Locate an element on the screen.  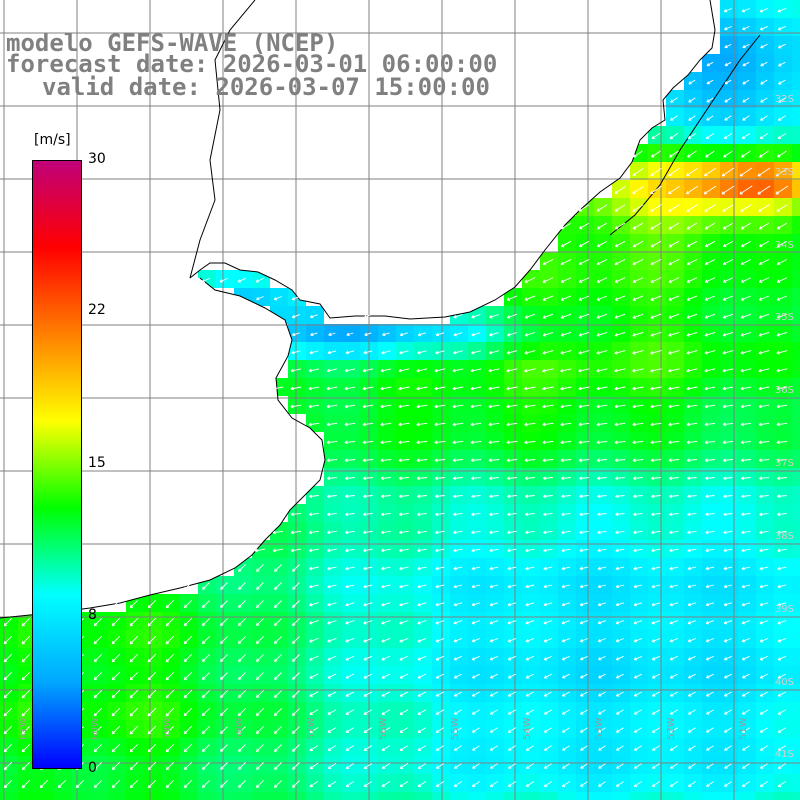
colorbar-unit: [m/s] is located at coordinates (52, 140).